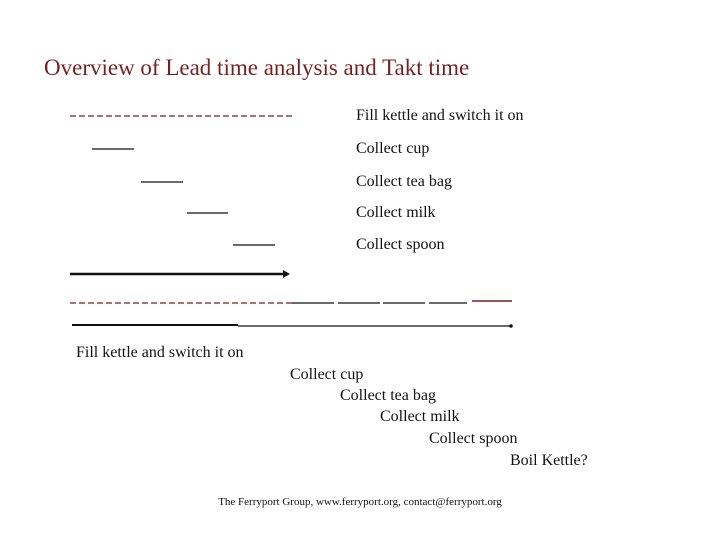 The image size is (720, 540). Describe the element at coordinates (473, 438) in the screenshot. I see `timeline-label-spoon: Collect spoon` at that location.